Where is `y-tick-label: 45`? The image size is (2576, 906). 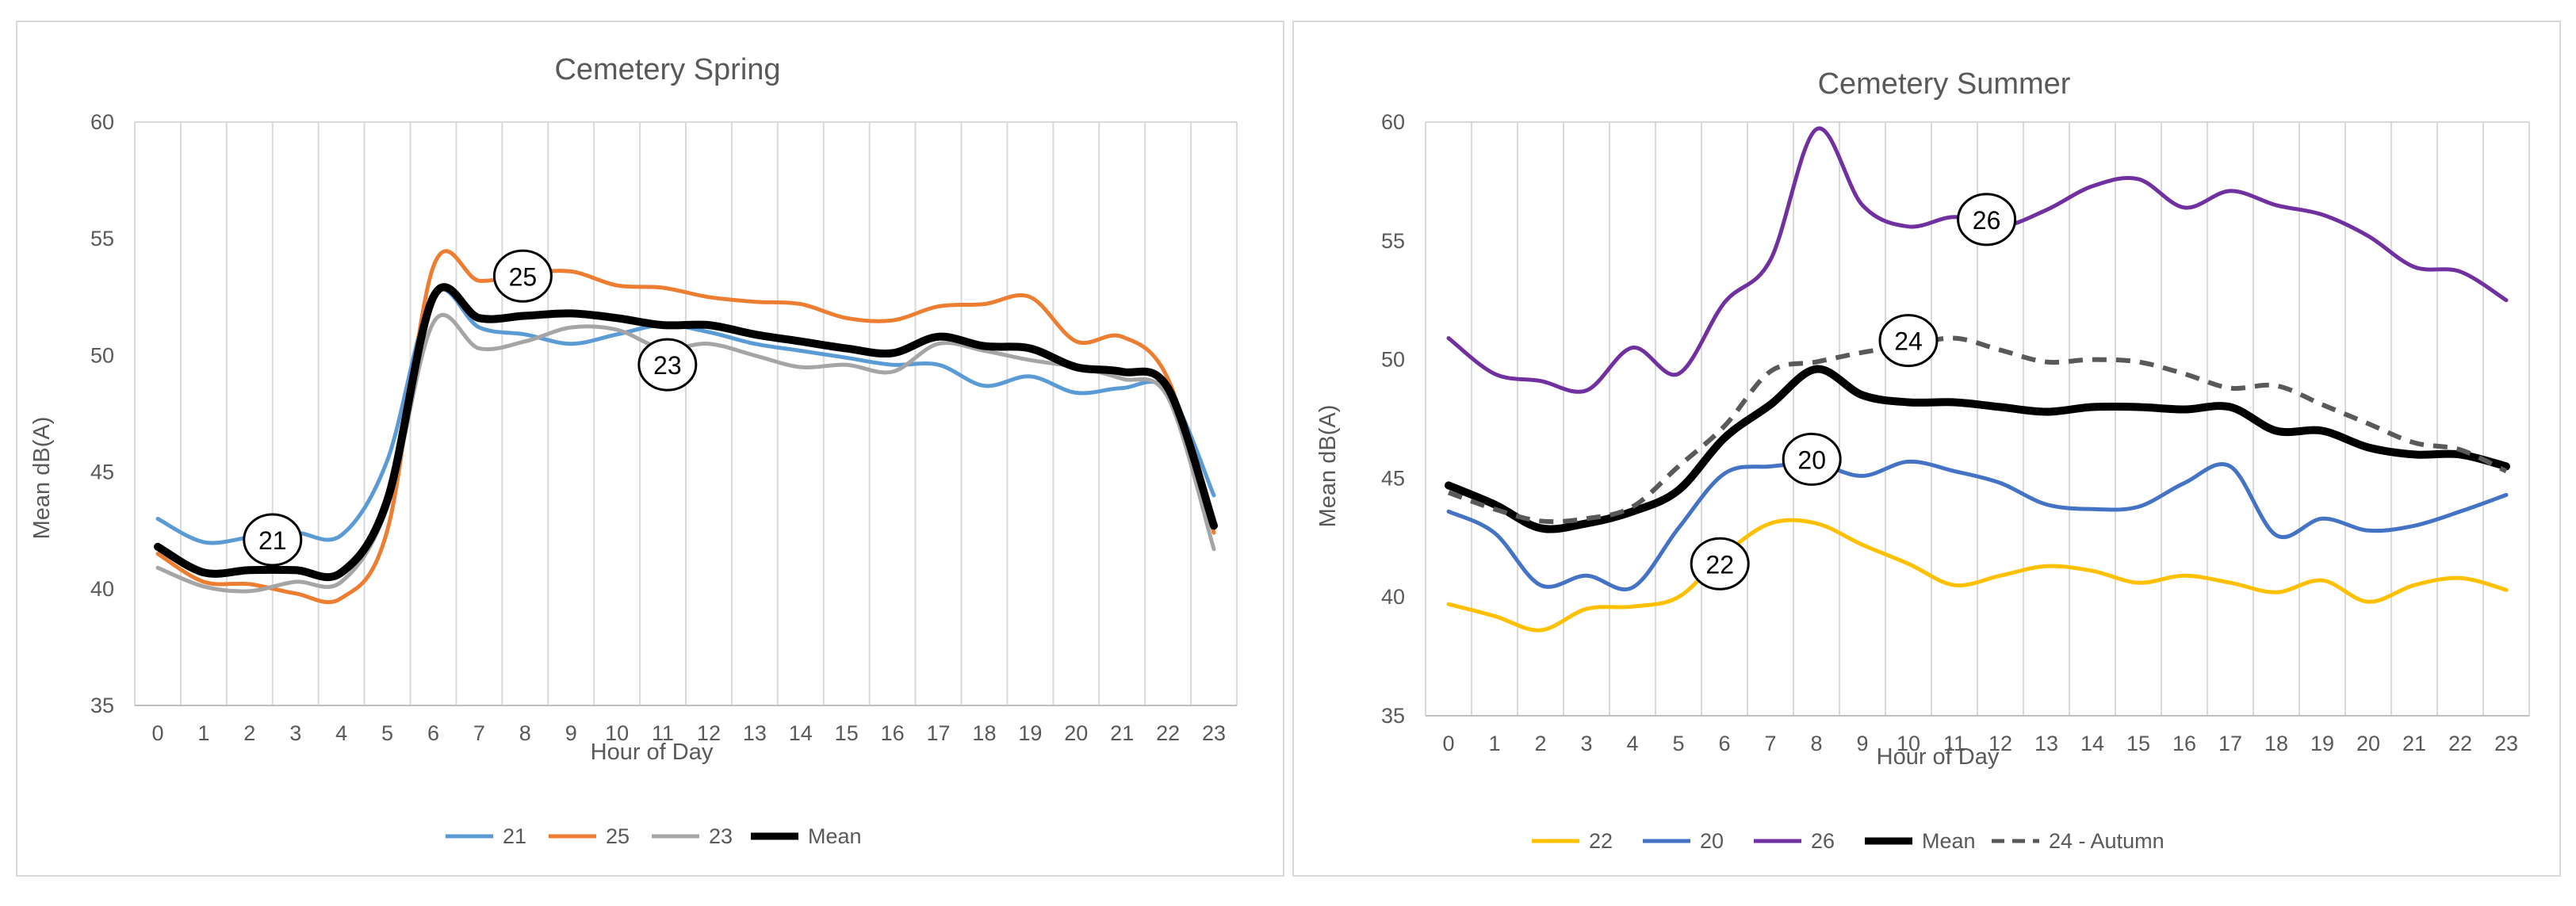 y-tick-label: 45 is located at coordinates (1393, 478).